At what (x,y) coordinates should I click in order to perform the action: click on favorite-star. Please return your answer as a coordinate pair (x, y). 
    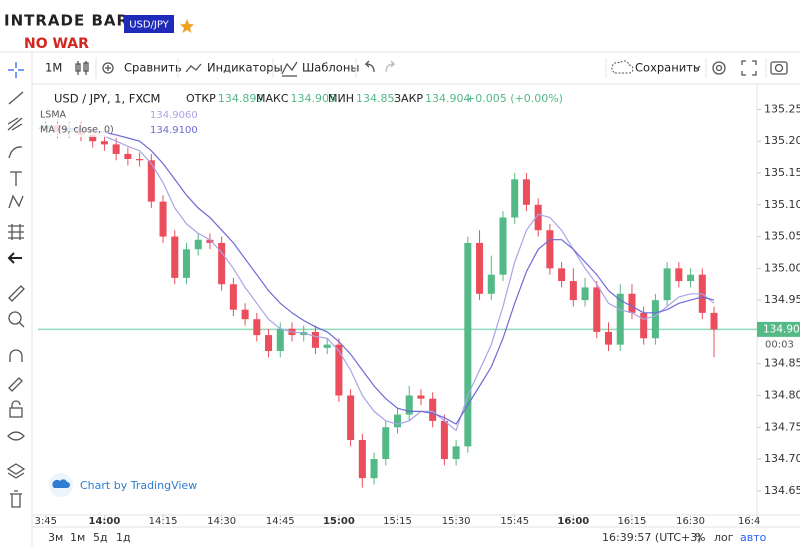
    Looking at the image, I should click on (187, 26).